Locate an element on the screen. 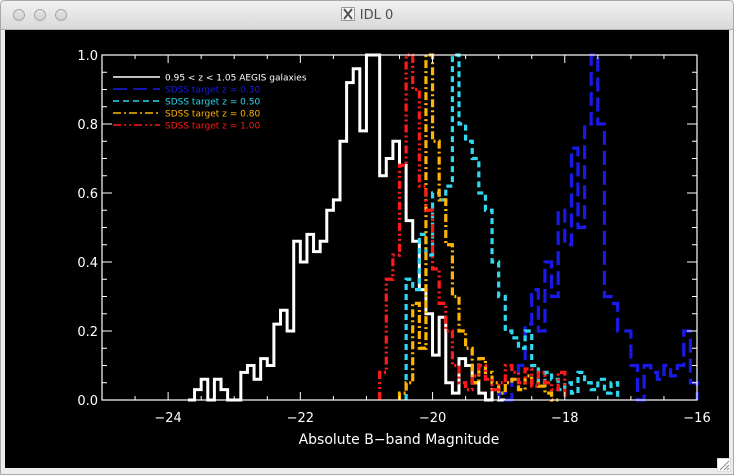 The height and width of the screenshot is (475, 734). x-axis-label: Absolute B−band Magnitude is located at coordinates (399, 440).